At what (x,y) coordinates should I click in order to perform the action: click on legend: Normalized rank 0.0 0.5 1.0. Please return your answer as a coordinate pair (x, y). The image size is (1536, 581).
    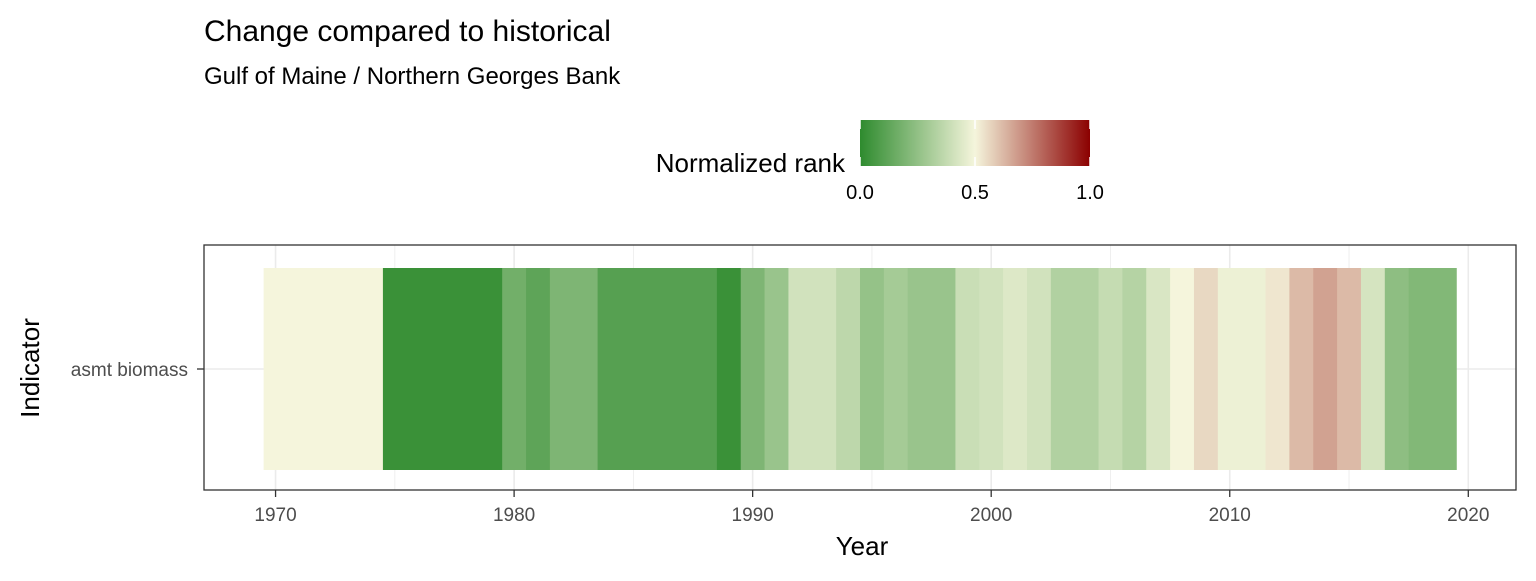
    Looking at the image, I should click on (880, 162).